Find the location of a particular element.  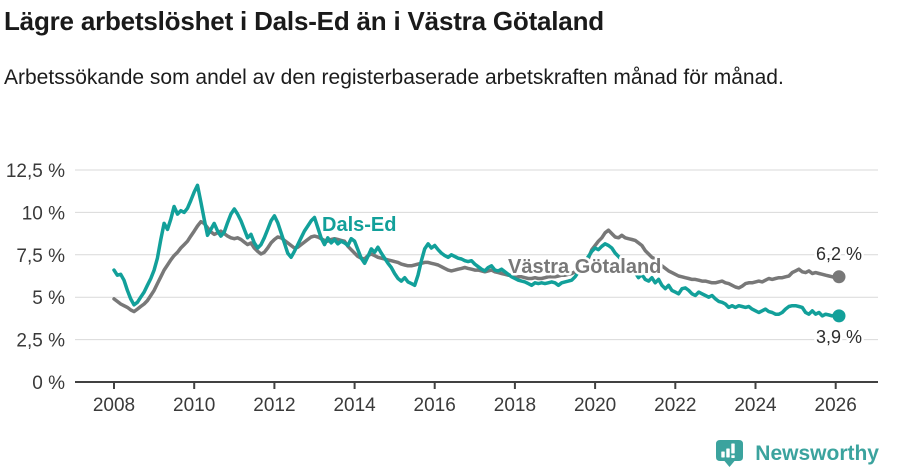

end-dot-dals-ed is located at coordinates (839, 316).